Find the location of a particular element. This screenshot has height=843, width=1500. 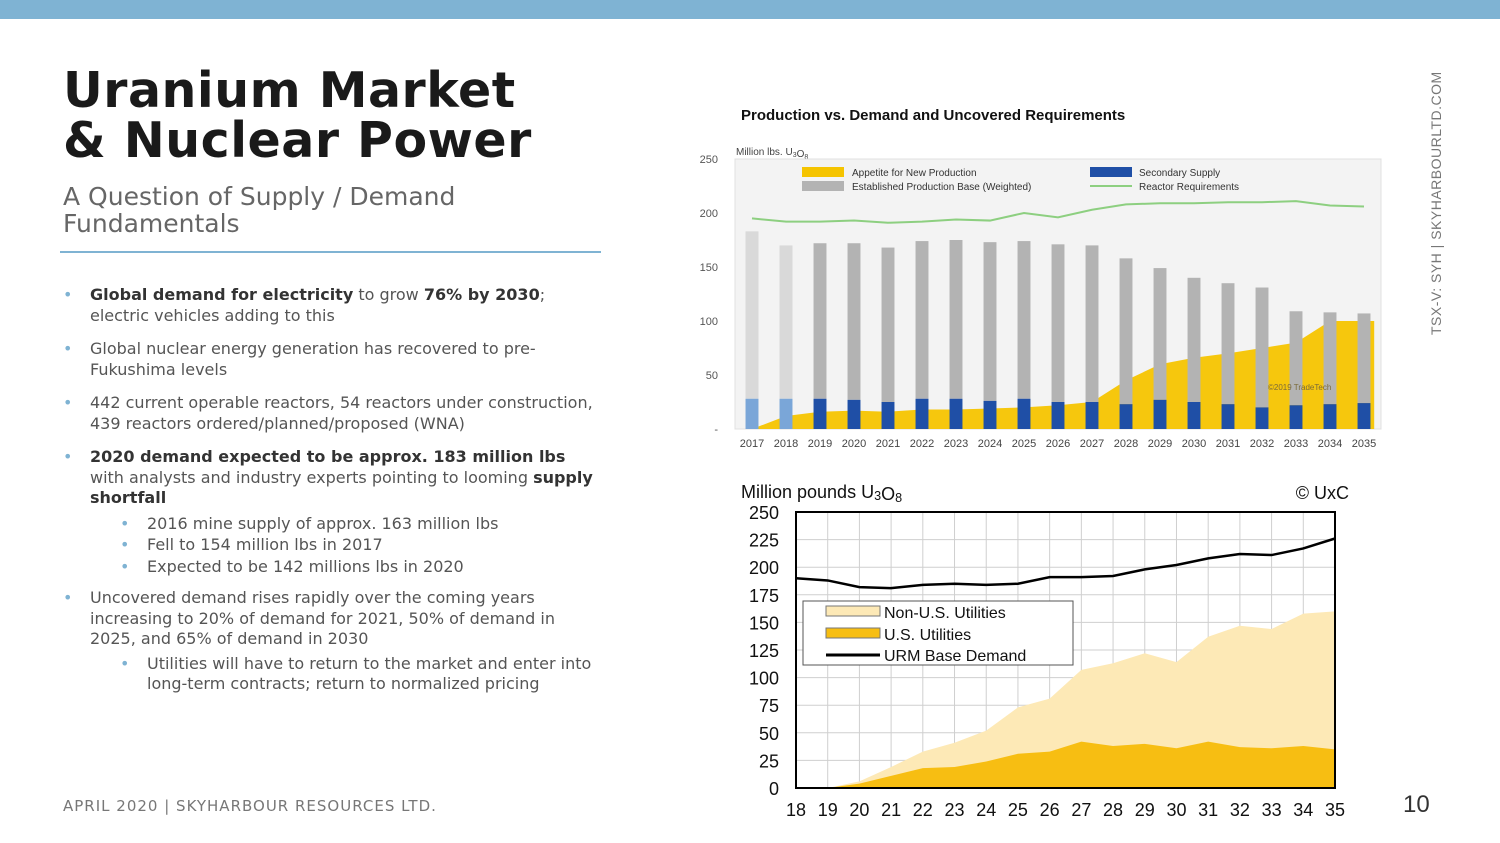

chart1-line-reactor-requirements is located at coordinates (1058, 212).